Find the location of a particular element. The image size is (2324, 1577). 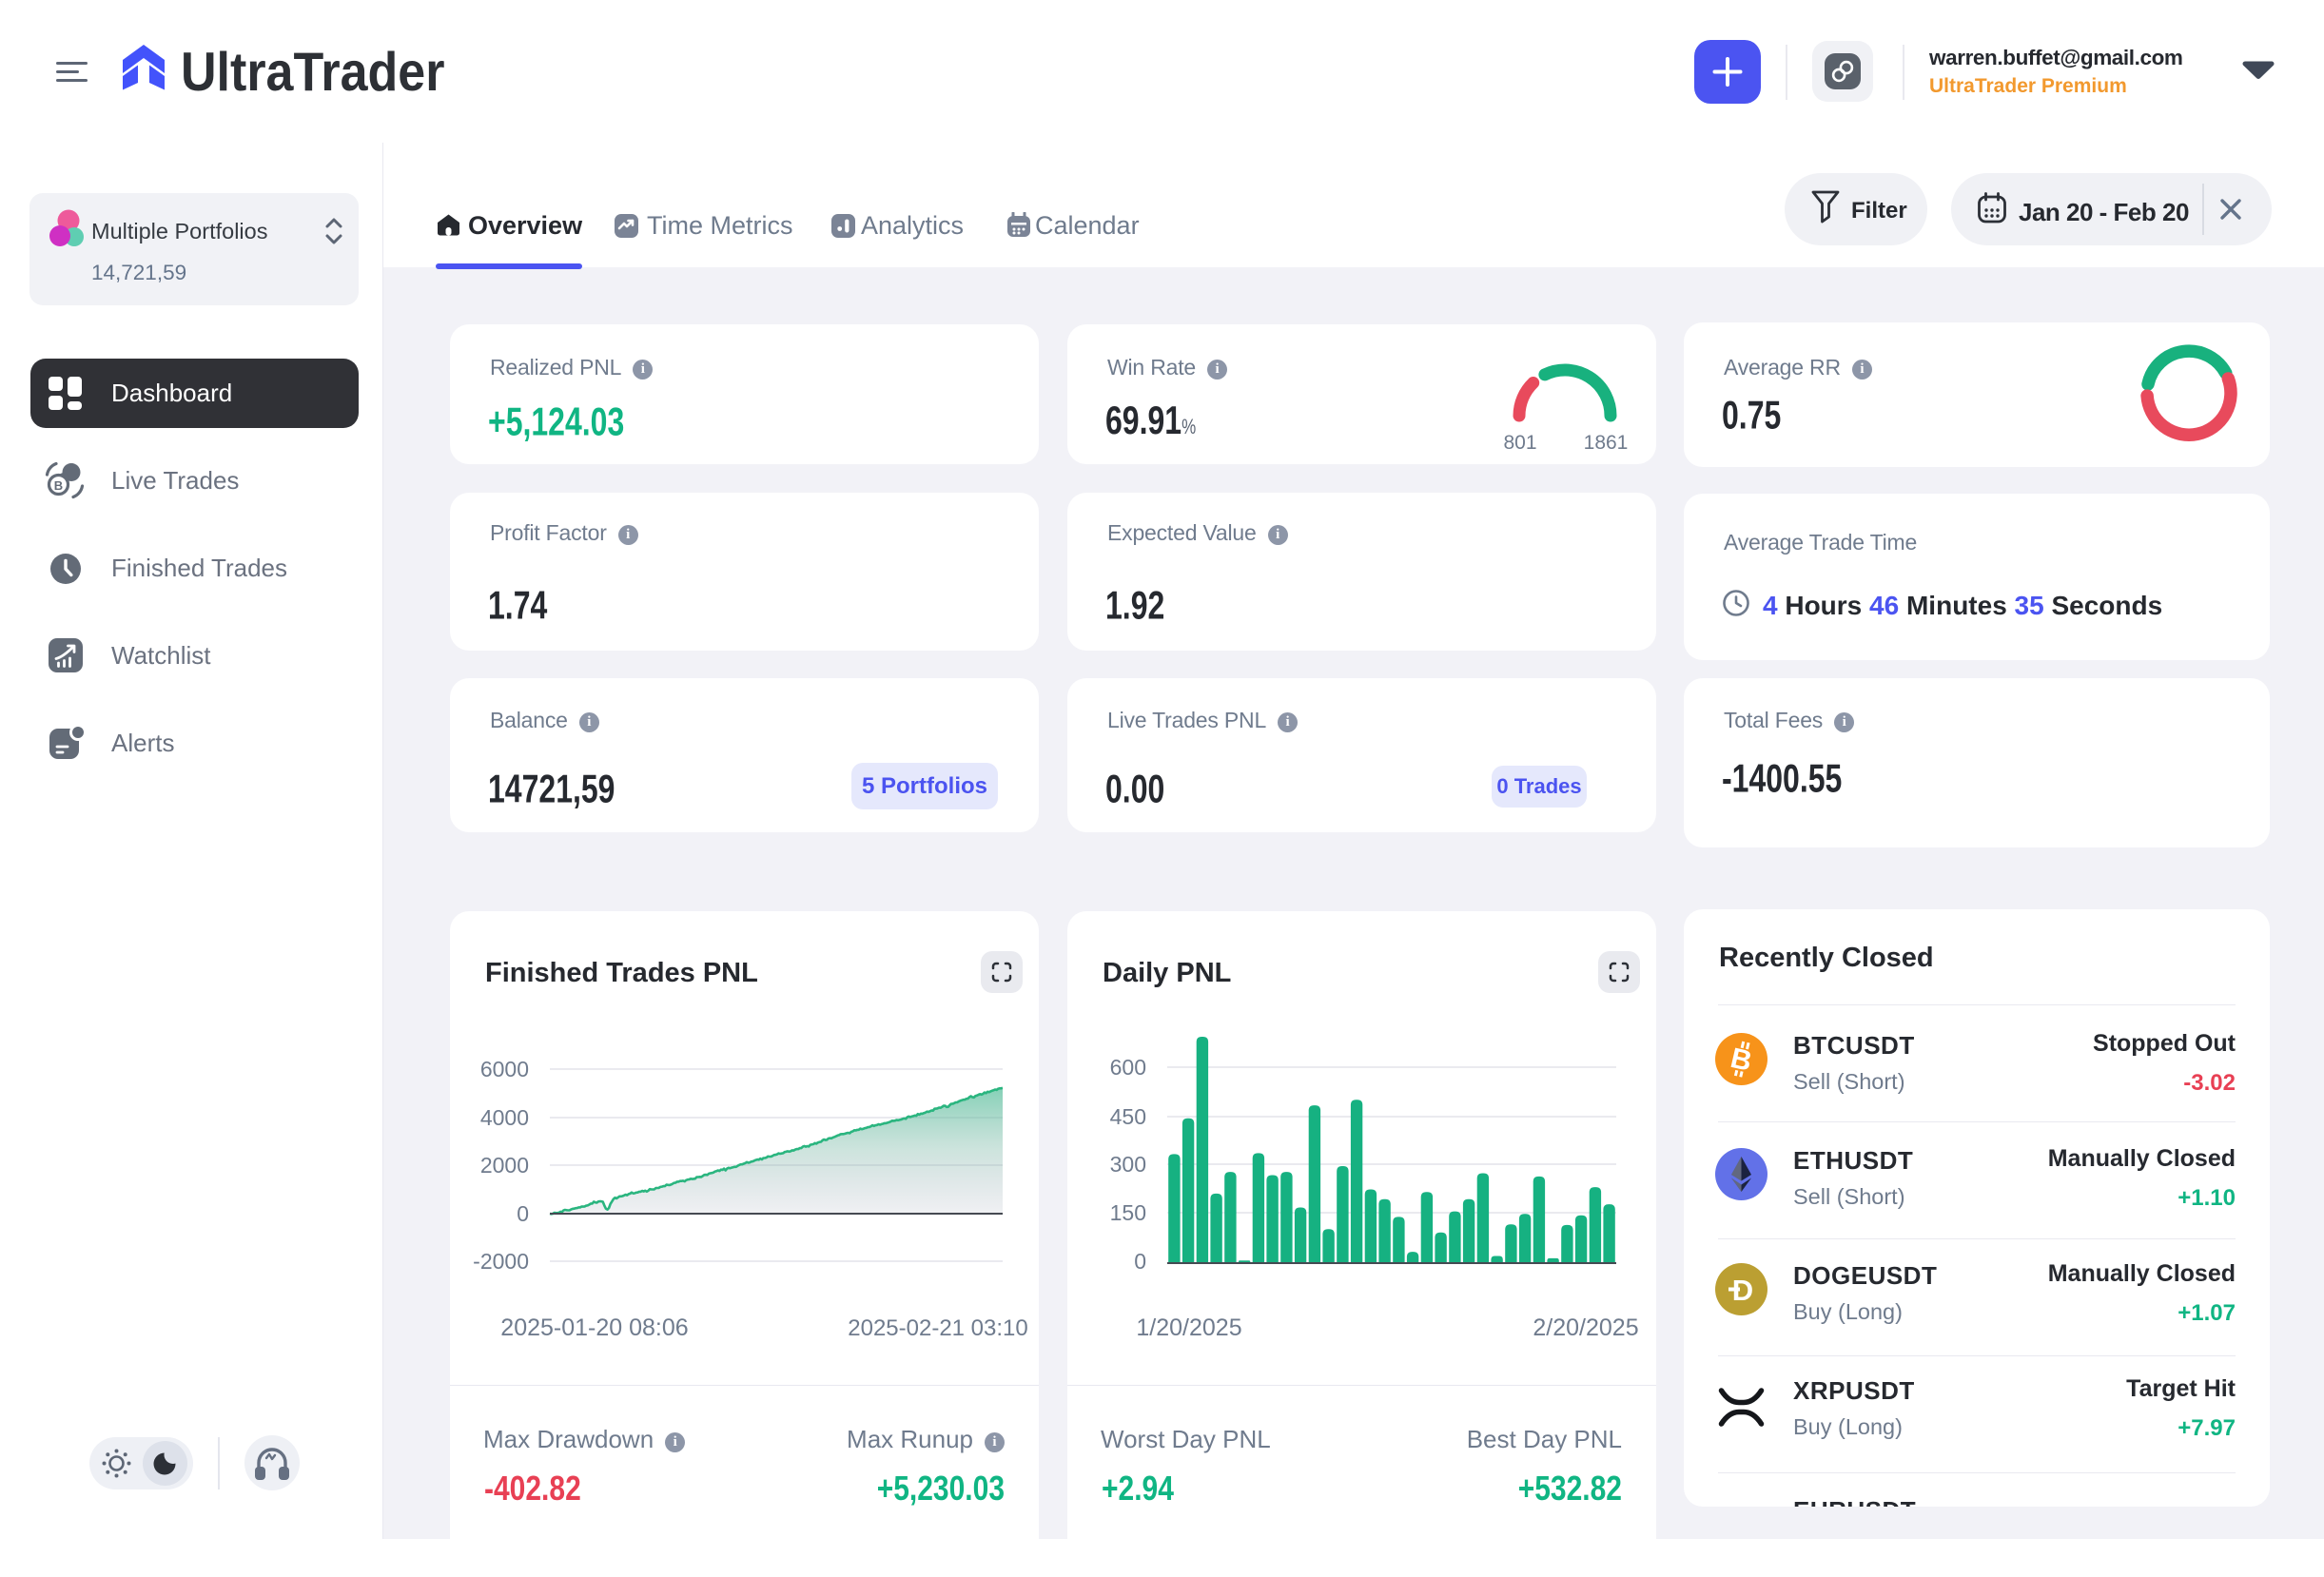

svg-text: 2000 is located at coordinates (504, 1165).